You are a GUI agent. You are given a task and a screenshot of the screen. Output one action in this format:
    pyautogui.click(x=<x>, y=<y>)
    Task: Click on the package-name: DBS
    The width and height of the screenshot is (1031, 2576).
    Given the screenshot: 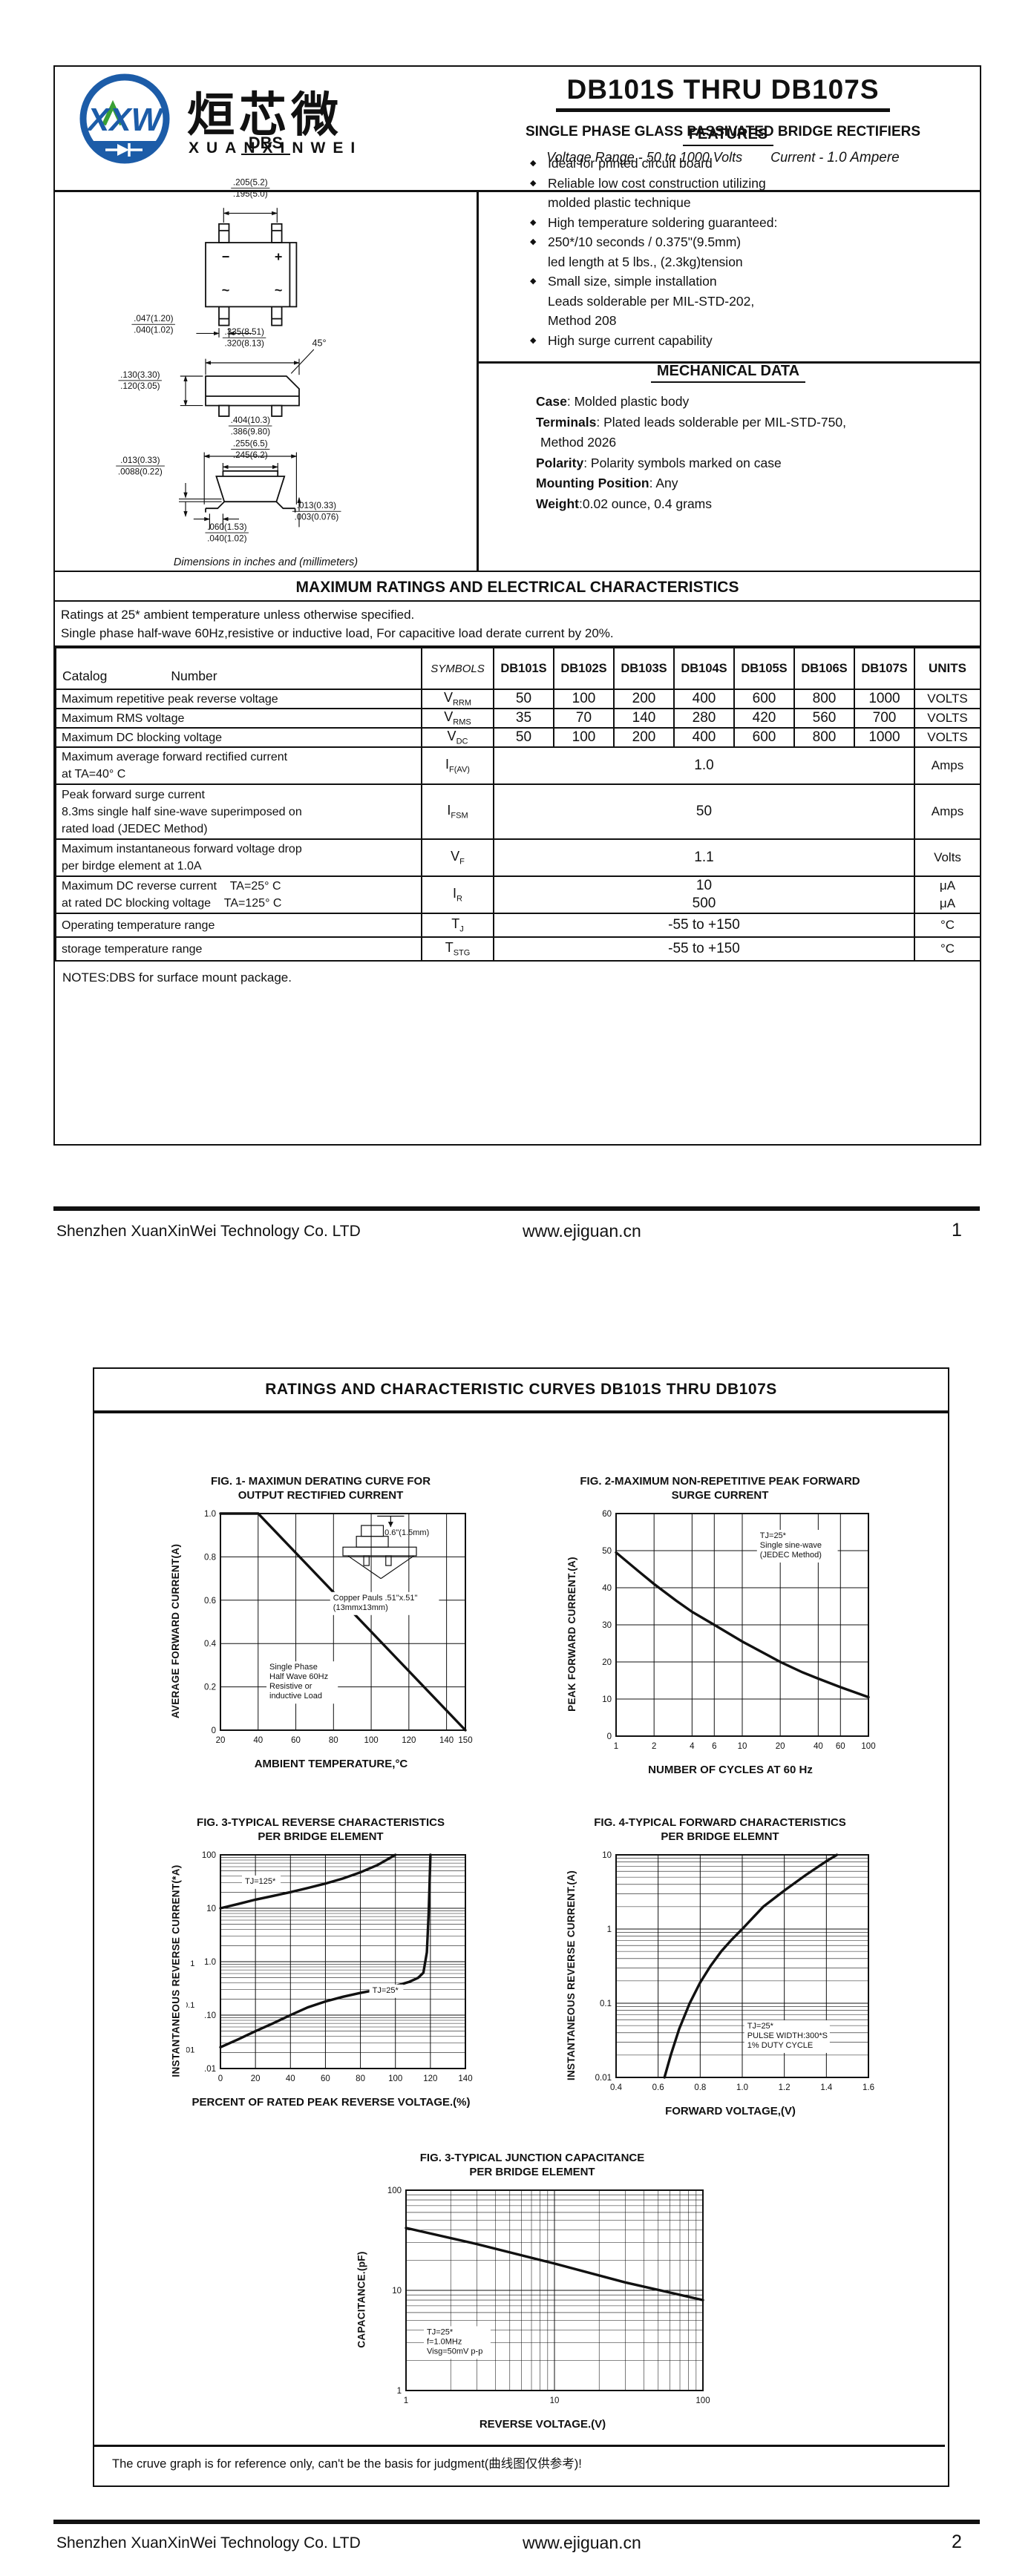 What is the action you would take?
    pyautogui.click(x=266, y=144)
    